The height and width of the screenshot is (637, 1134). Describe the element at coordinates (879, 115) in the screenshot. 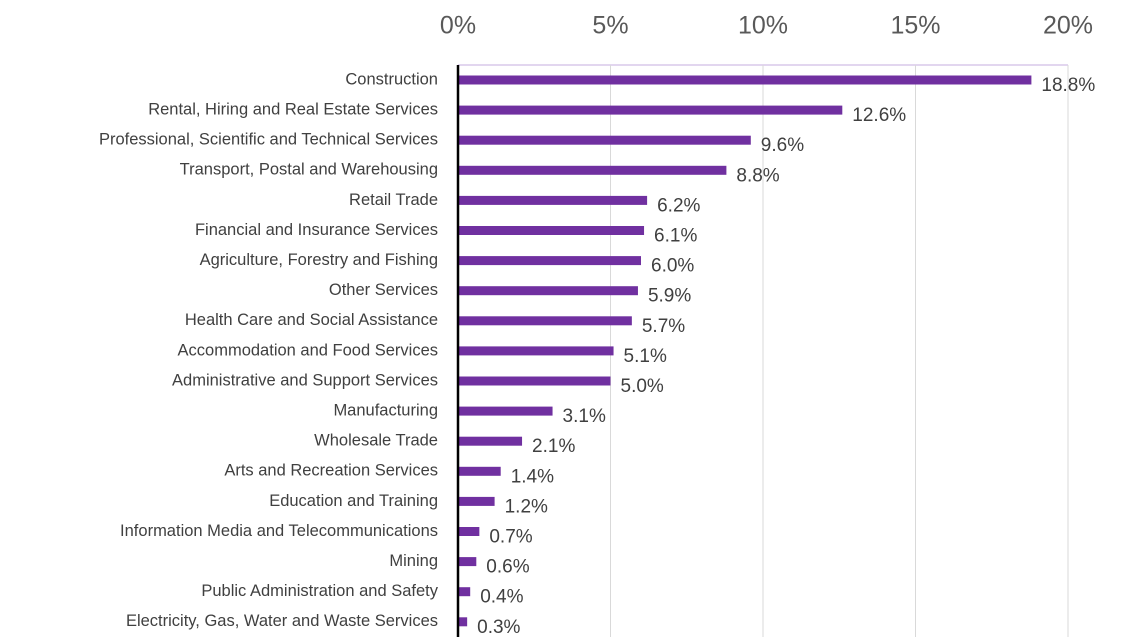

I see `value-label: 12.6%` at that location.